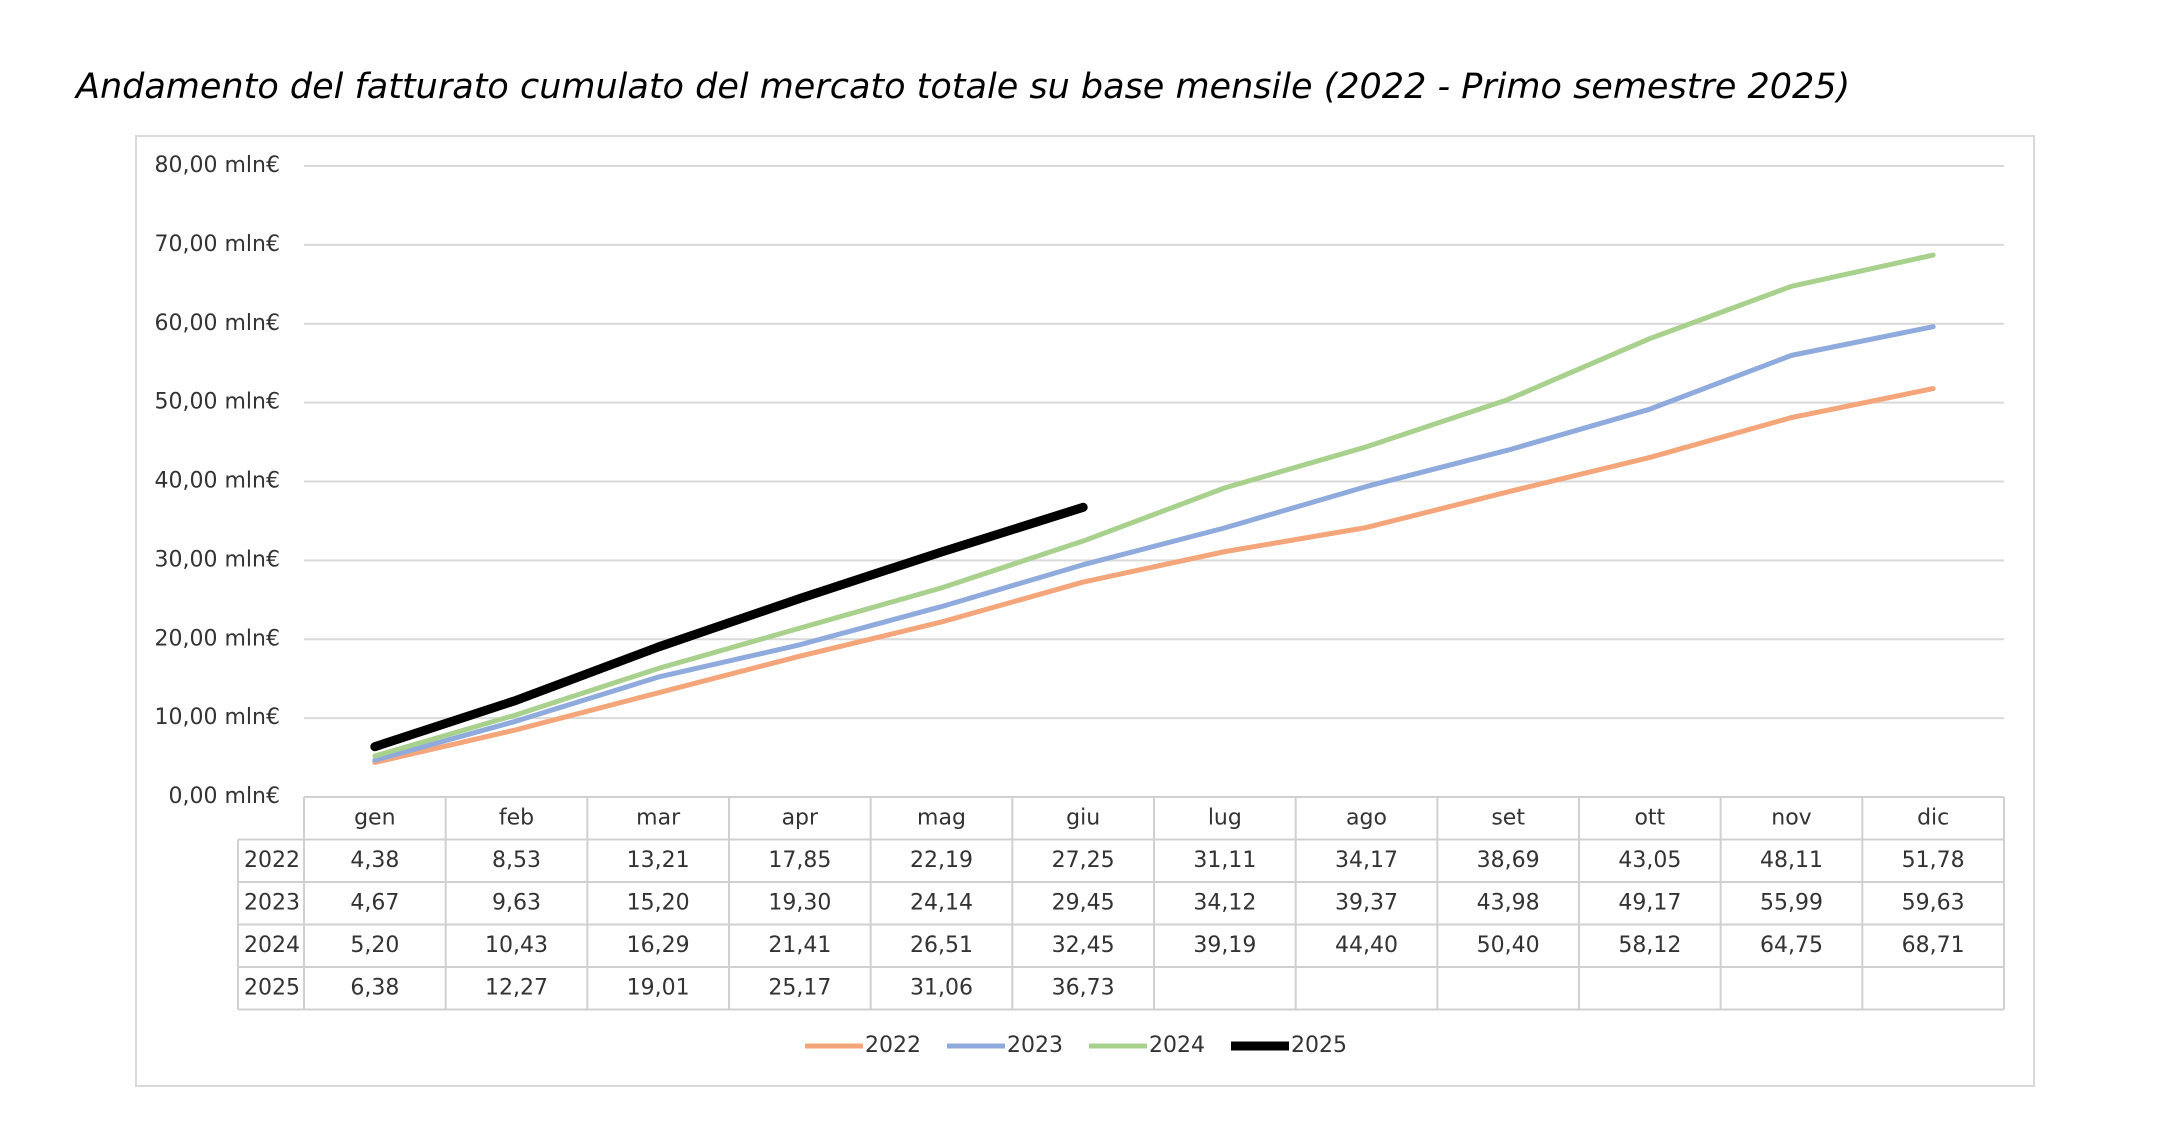  Describe the element at coordinates (1933, 817) in the screenshot. I see `x-tick-label: dic` at that location.